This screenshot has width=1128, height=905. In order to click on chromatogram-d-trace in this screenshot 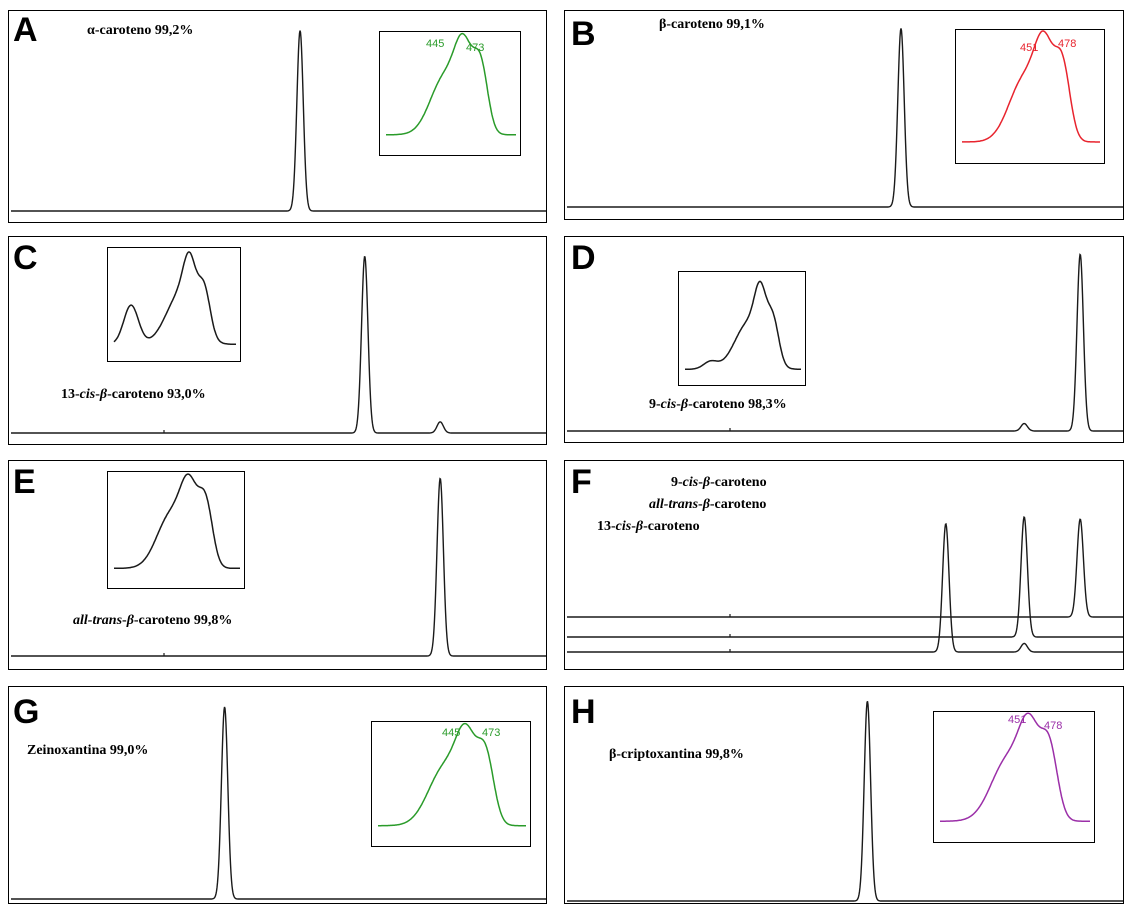, I will do `click(845, 342)`.